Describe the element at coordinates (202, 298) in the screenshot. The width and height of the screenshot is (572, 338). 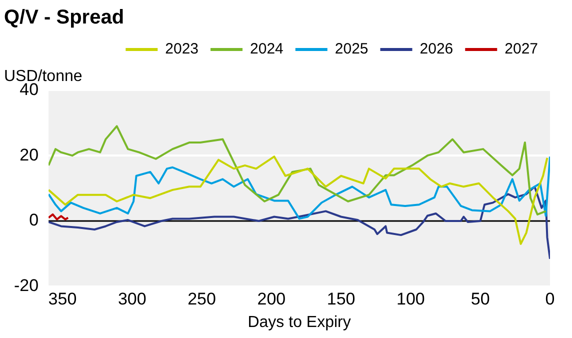
I see `x-tick-label: 250` at that location.